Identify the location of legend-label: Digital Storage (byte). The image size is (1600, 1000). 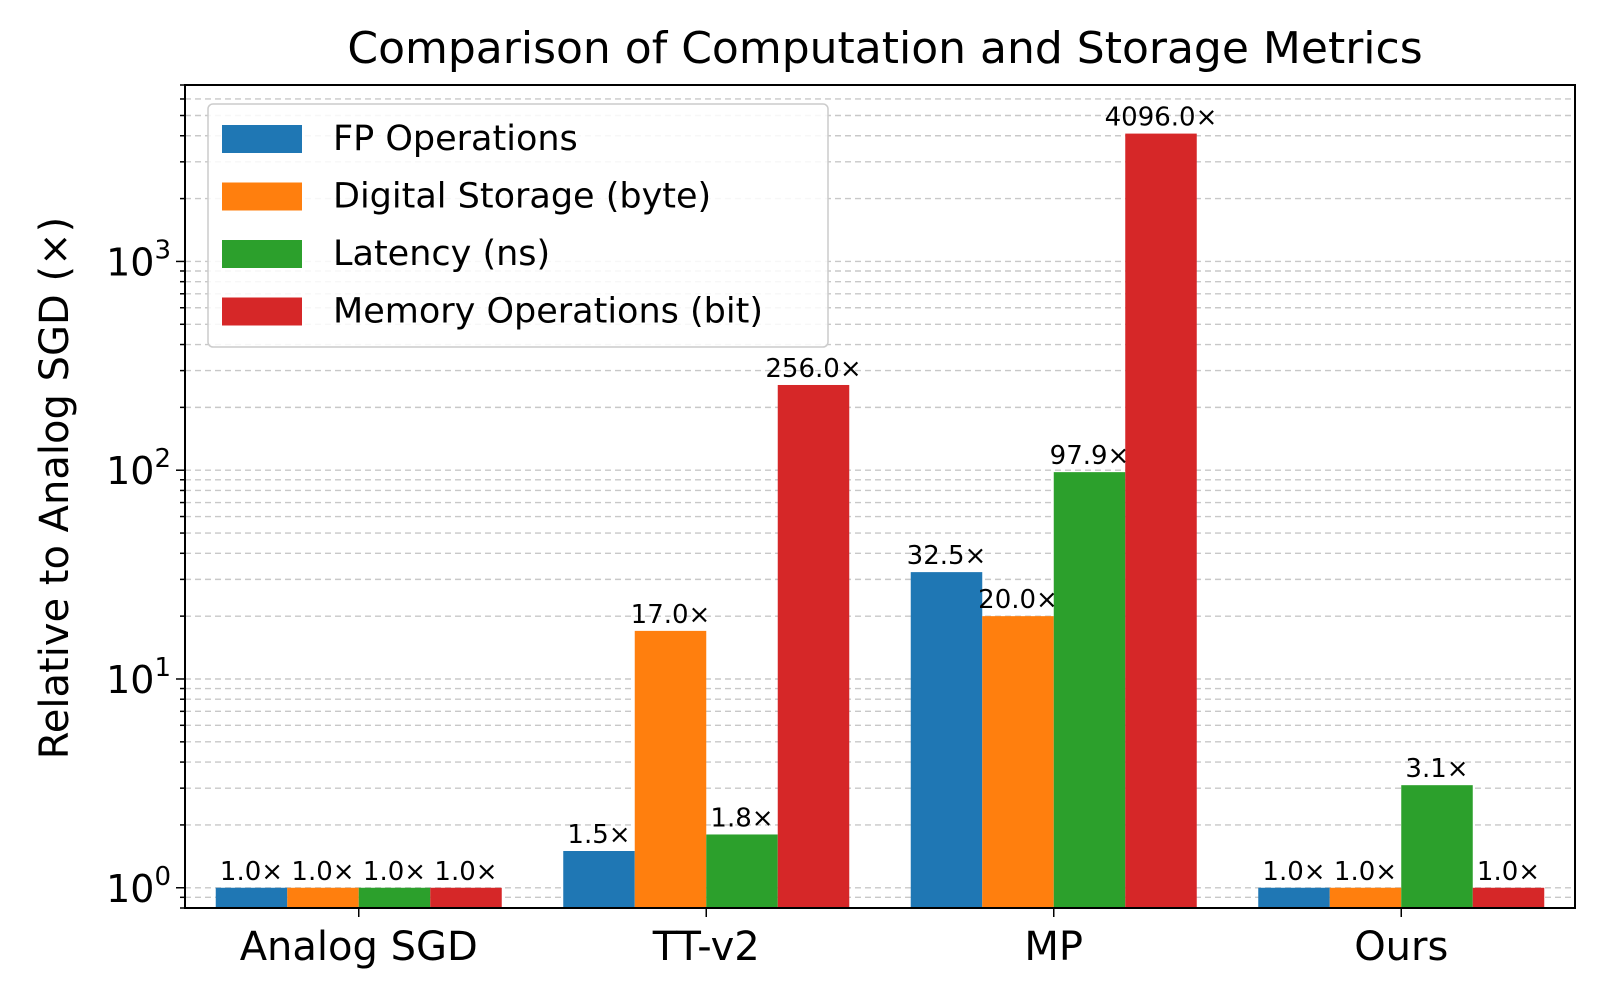
(522, 197).